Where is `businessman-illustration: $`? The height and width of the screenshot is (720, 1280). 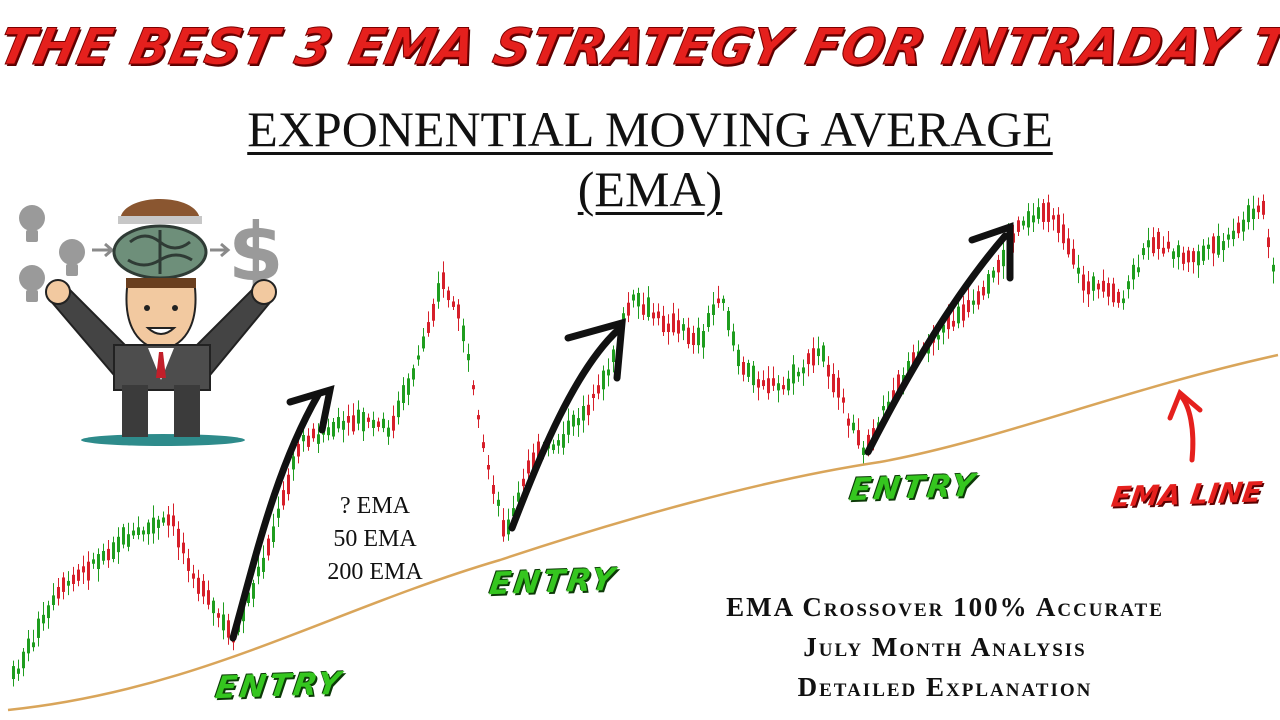
businessman-illustration: $ is located at coordinates (151, 322).